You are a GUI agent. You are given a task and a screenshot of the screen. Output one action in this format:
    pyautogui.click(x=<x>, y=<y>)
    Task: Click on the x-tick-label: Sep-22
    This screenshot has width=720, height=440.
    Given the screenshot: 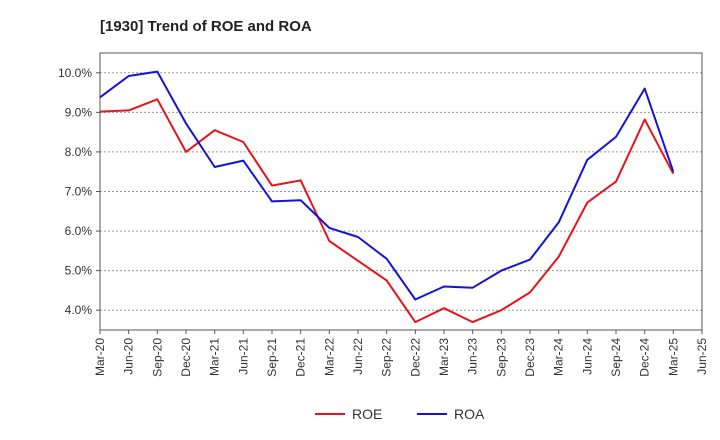 What is the action you would take?
    pyautogui.click(x=387, y=357)
    